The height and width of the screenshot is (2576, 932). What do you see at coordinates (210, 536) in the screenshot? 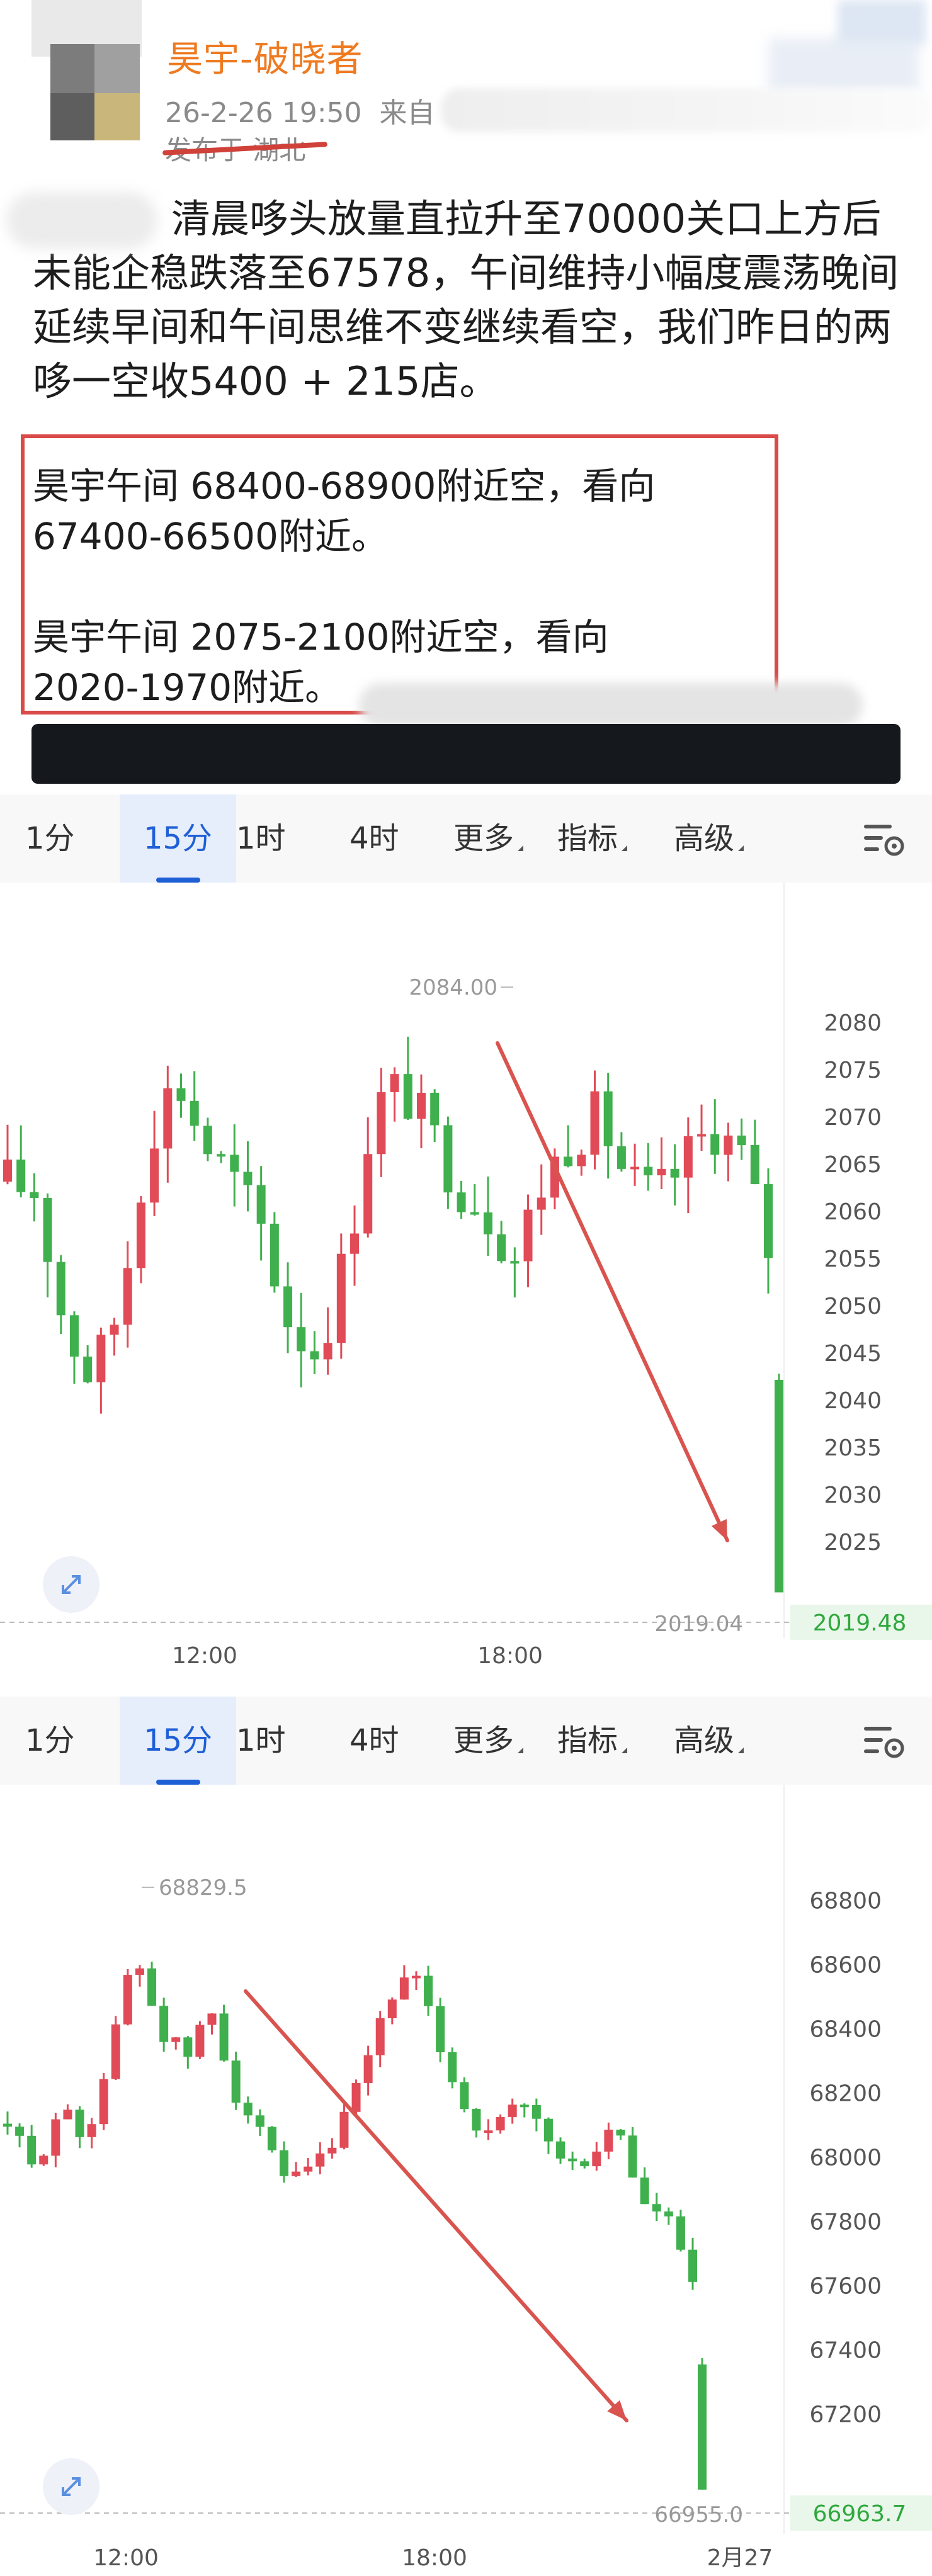
I see `annotation-line: 67400-66500附近。` at bounding box center [210, 536].